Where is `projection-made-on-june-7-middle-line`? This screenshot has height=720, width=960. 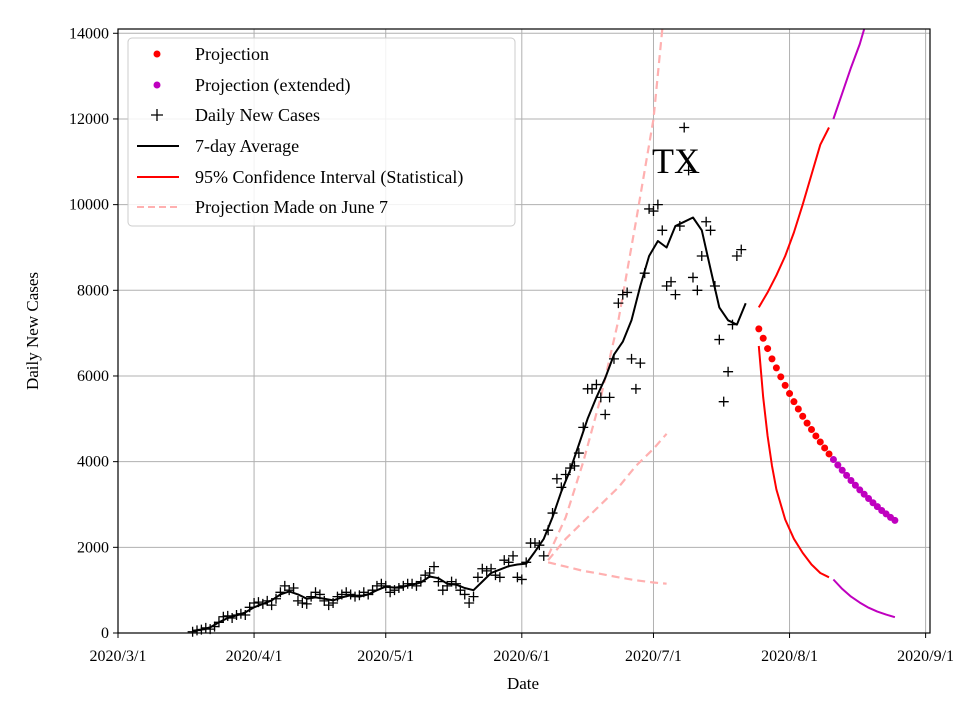
projection-made-on-june-7-middle-line is located at coordinates (607, 497).